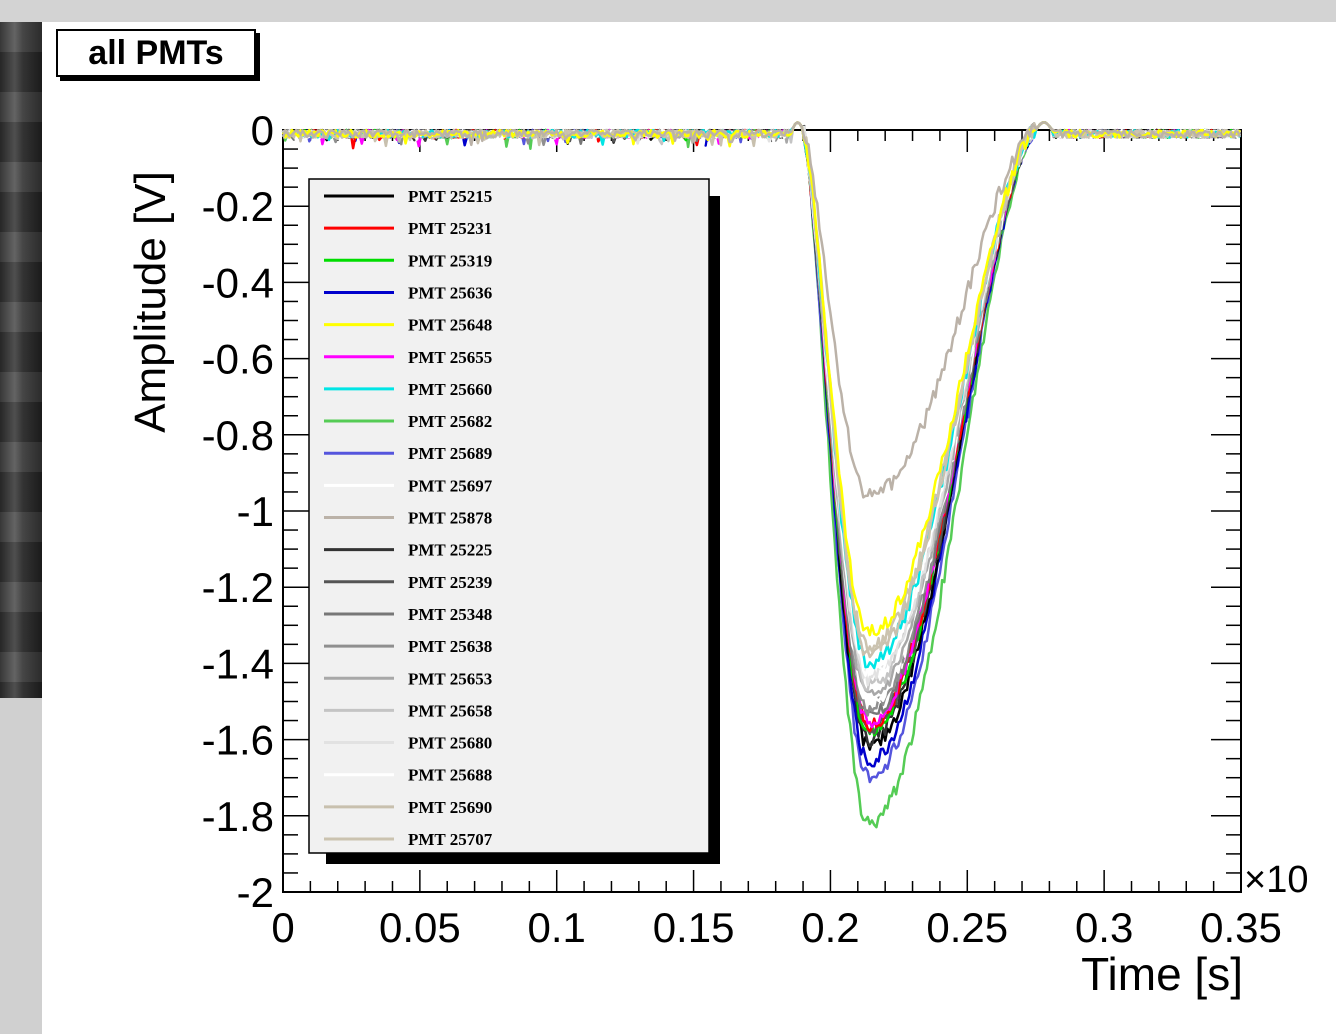 The image size is (1336, 1034). Describe the element at coordinates (238, 359) in the screenshot. I see `y-tick-label: -0.6` at that location.